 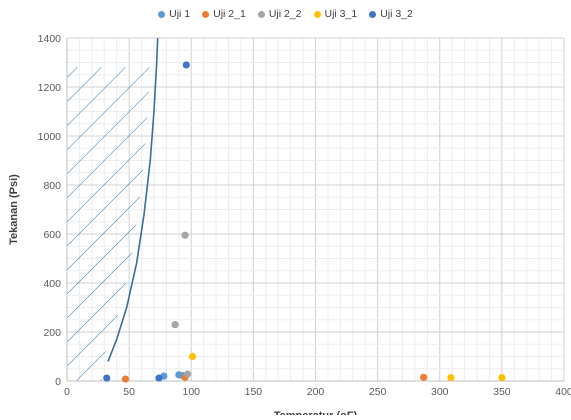 I want to click on x-tick-label: 200, so click(x=316, y=392).